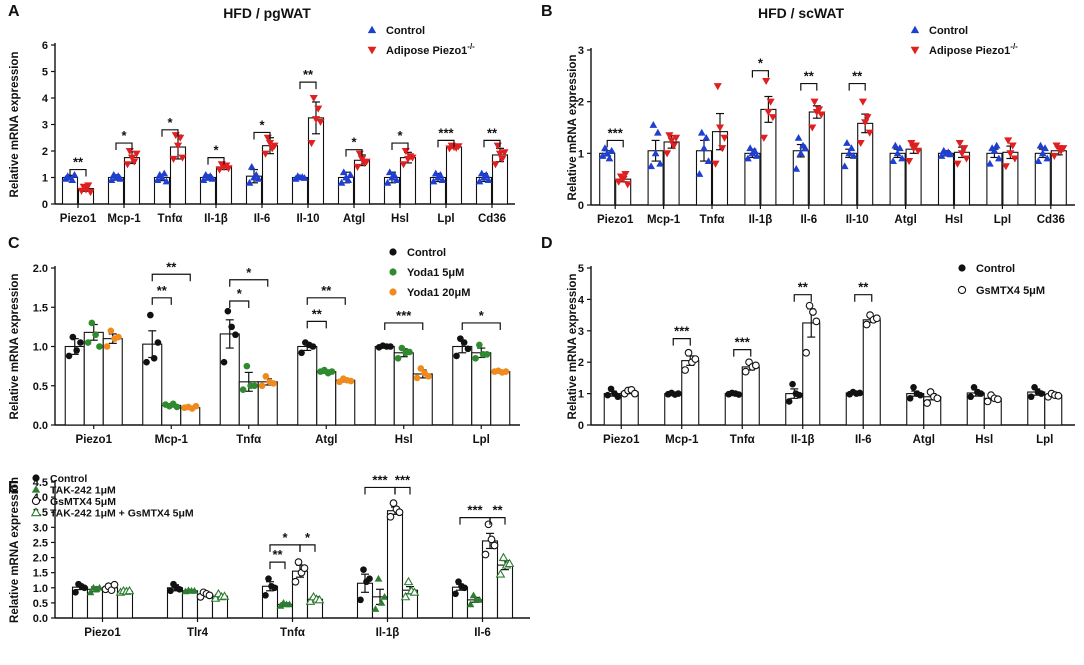  I want to click on x-tick-label: Hsl, so click(404, 440).